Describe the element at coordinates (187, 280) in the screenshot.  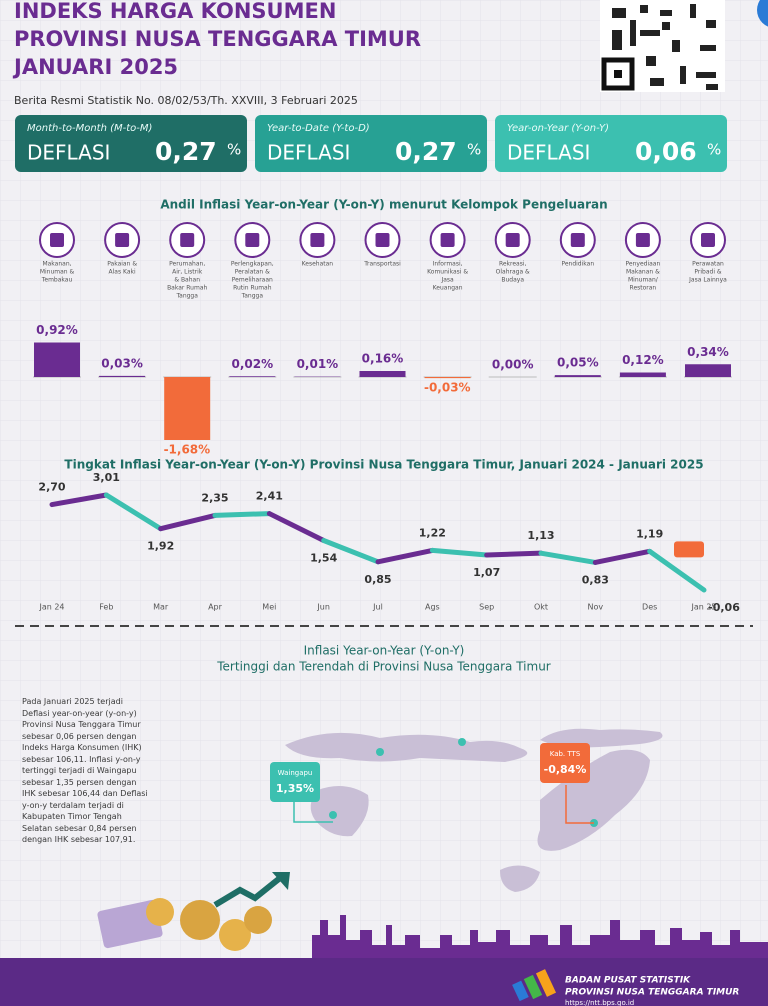
I see `category-label: & Bahan` at that location.